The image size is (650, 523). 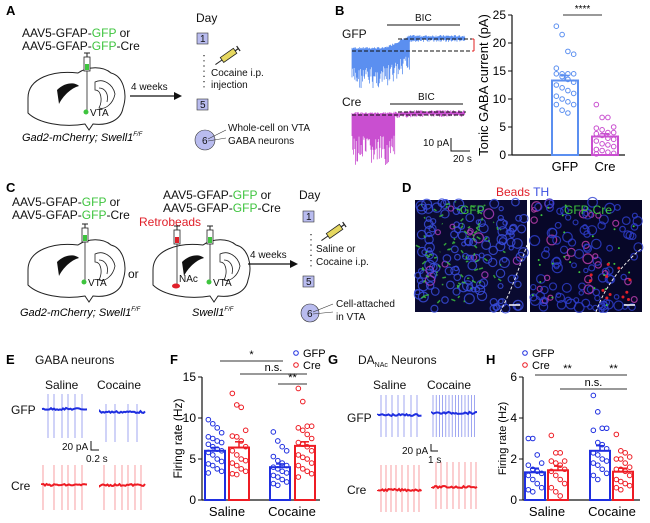 I want to click on y-tick-label: 0, so click(x=192, y=500).